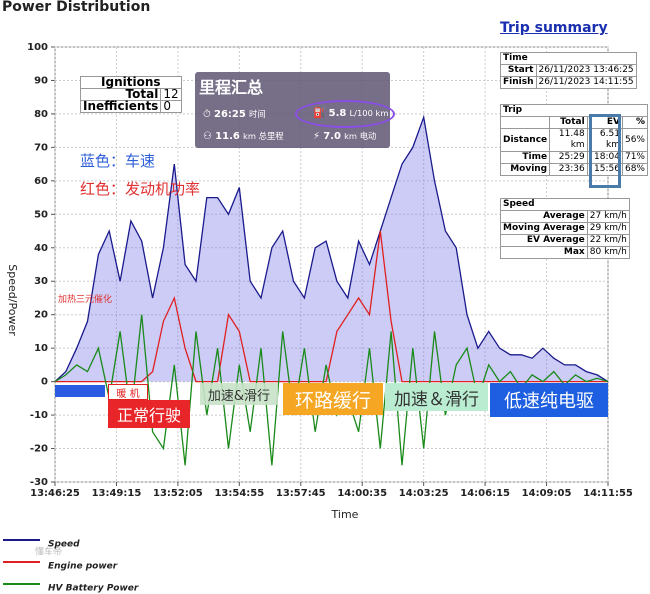 This screenshot has height=594, width=650. I want to click on row: Speed, so click(565, 204).